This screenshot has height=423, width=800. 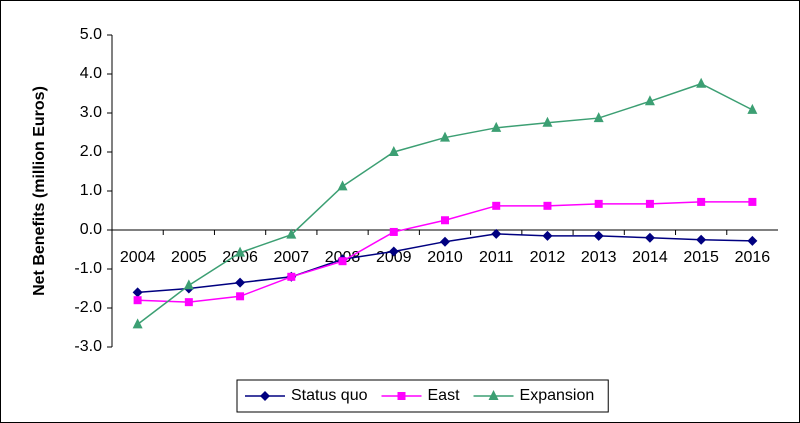 What do you see at coordinates (701, 257) in the screenshot?
I see `x-tick-label: 2015` at bounding box center [701, 257].